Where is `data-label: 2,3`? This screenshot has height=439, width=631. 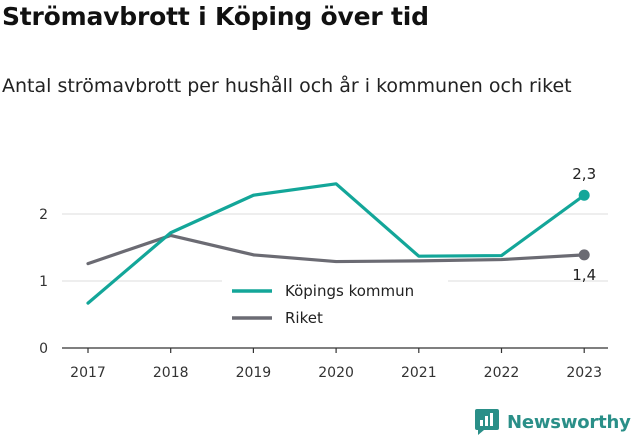 data-label: 2,3 is located at coordinates (584, 174).